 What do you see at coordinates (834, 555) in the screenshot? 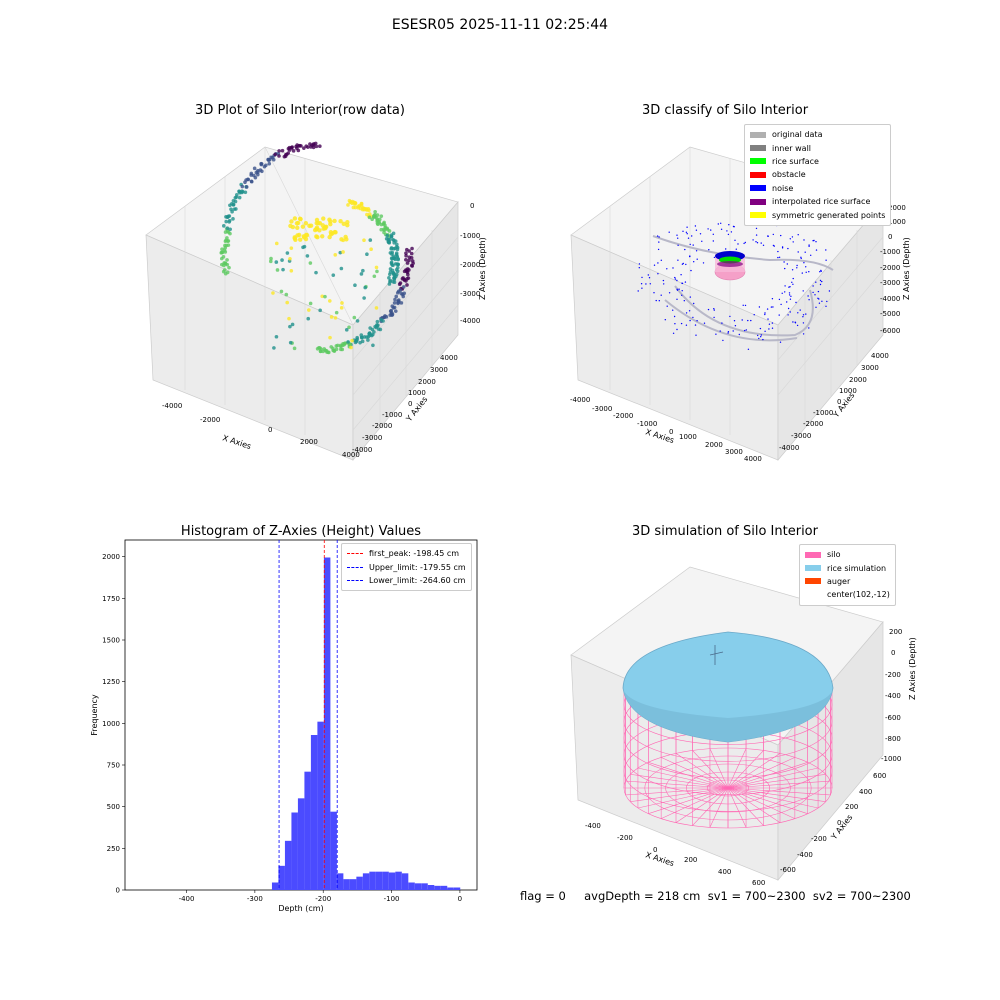
I see `legend-label: silo` at bounding box center [834, 555].